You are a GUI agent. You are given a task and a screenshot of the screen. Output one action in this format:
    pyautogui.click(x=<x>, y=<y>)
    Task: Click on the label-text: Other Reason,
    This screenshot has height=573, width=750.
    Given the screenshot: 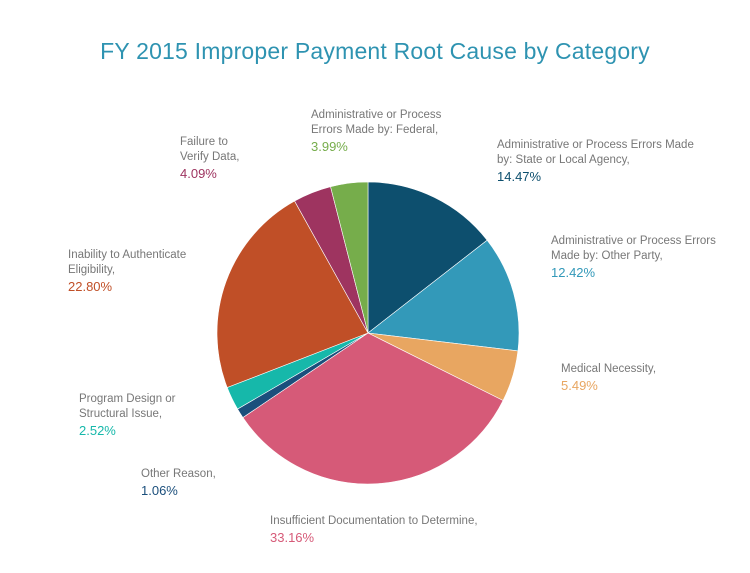 What is the action you would take?
    pyautogui.click(x=178, y=474)
    